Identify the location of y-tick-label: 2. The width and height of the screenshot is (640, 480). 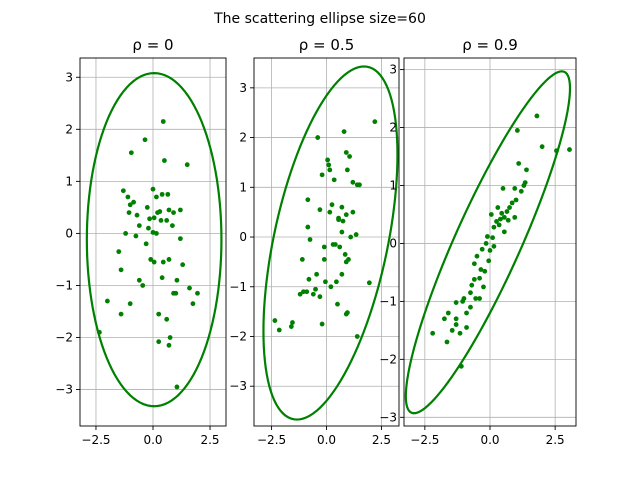
(393, 128).